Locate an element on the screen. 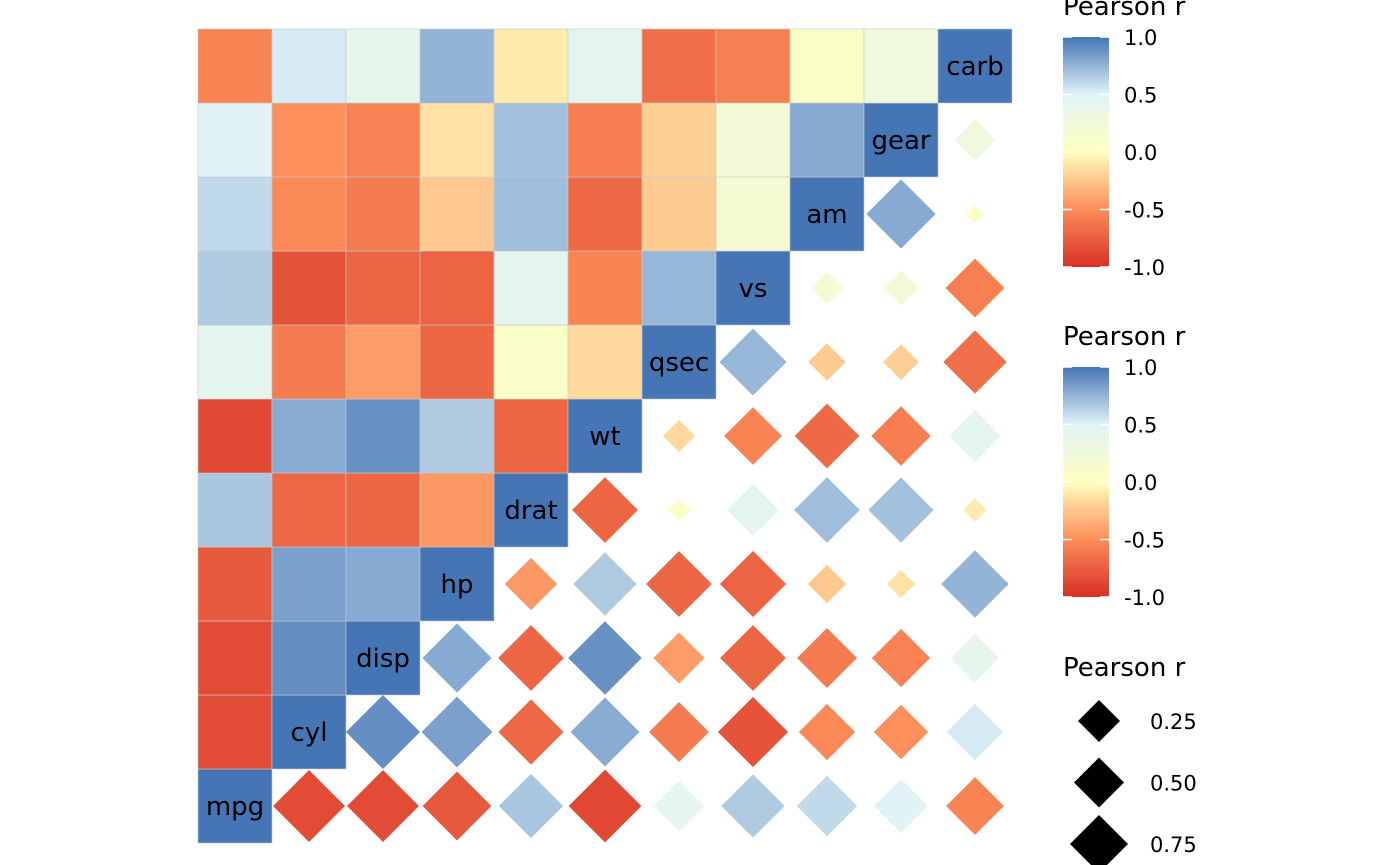  diamond-qsec-disp is located at coordinates (679, 658).